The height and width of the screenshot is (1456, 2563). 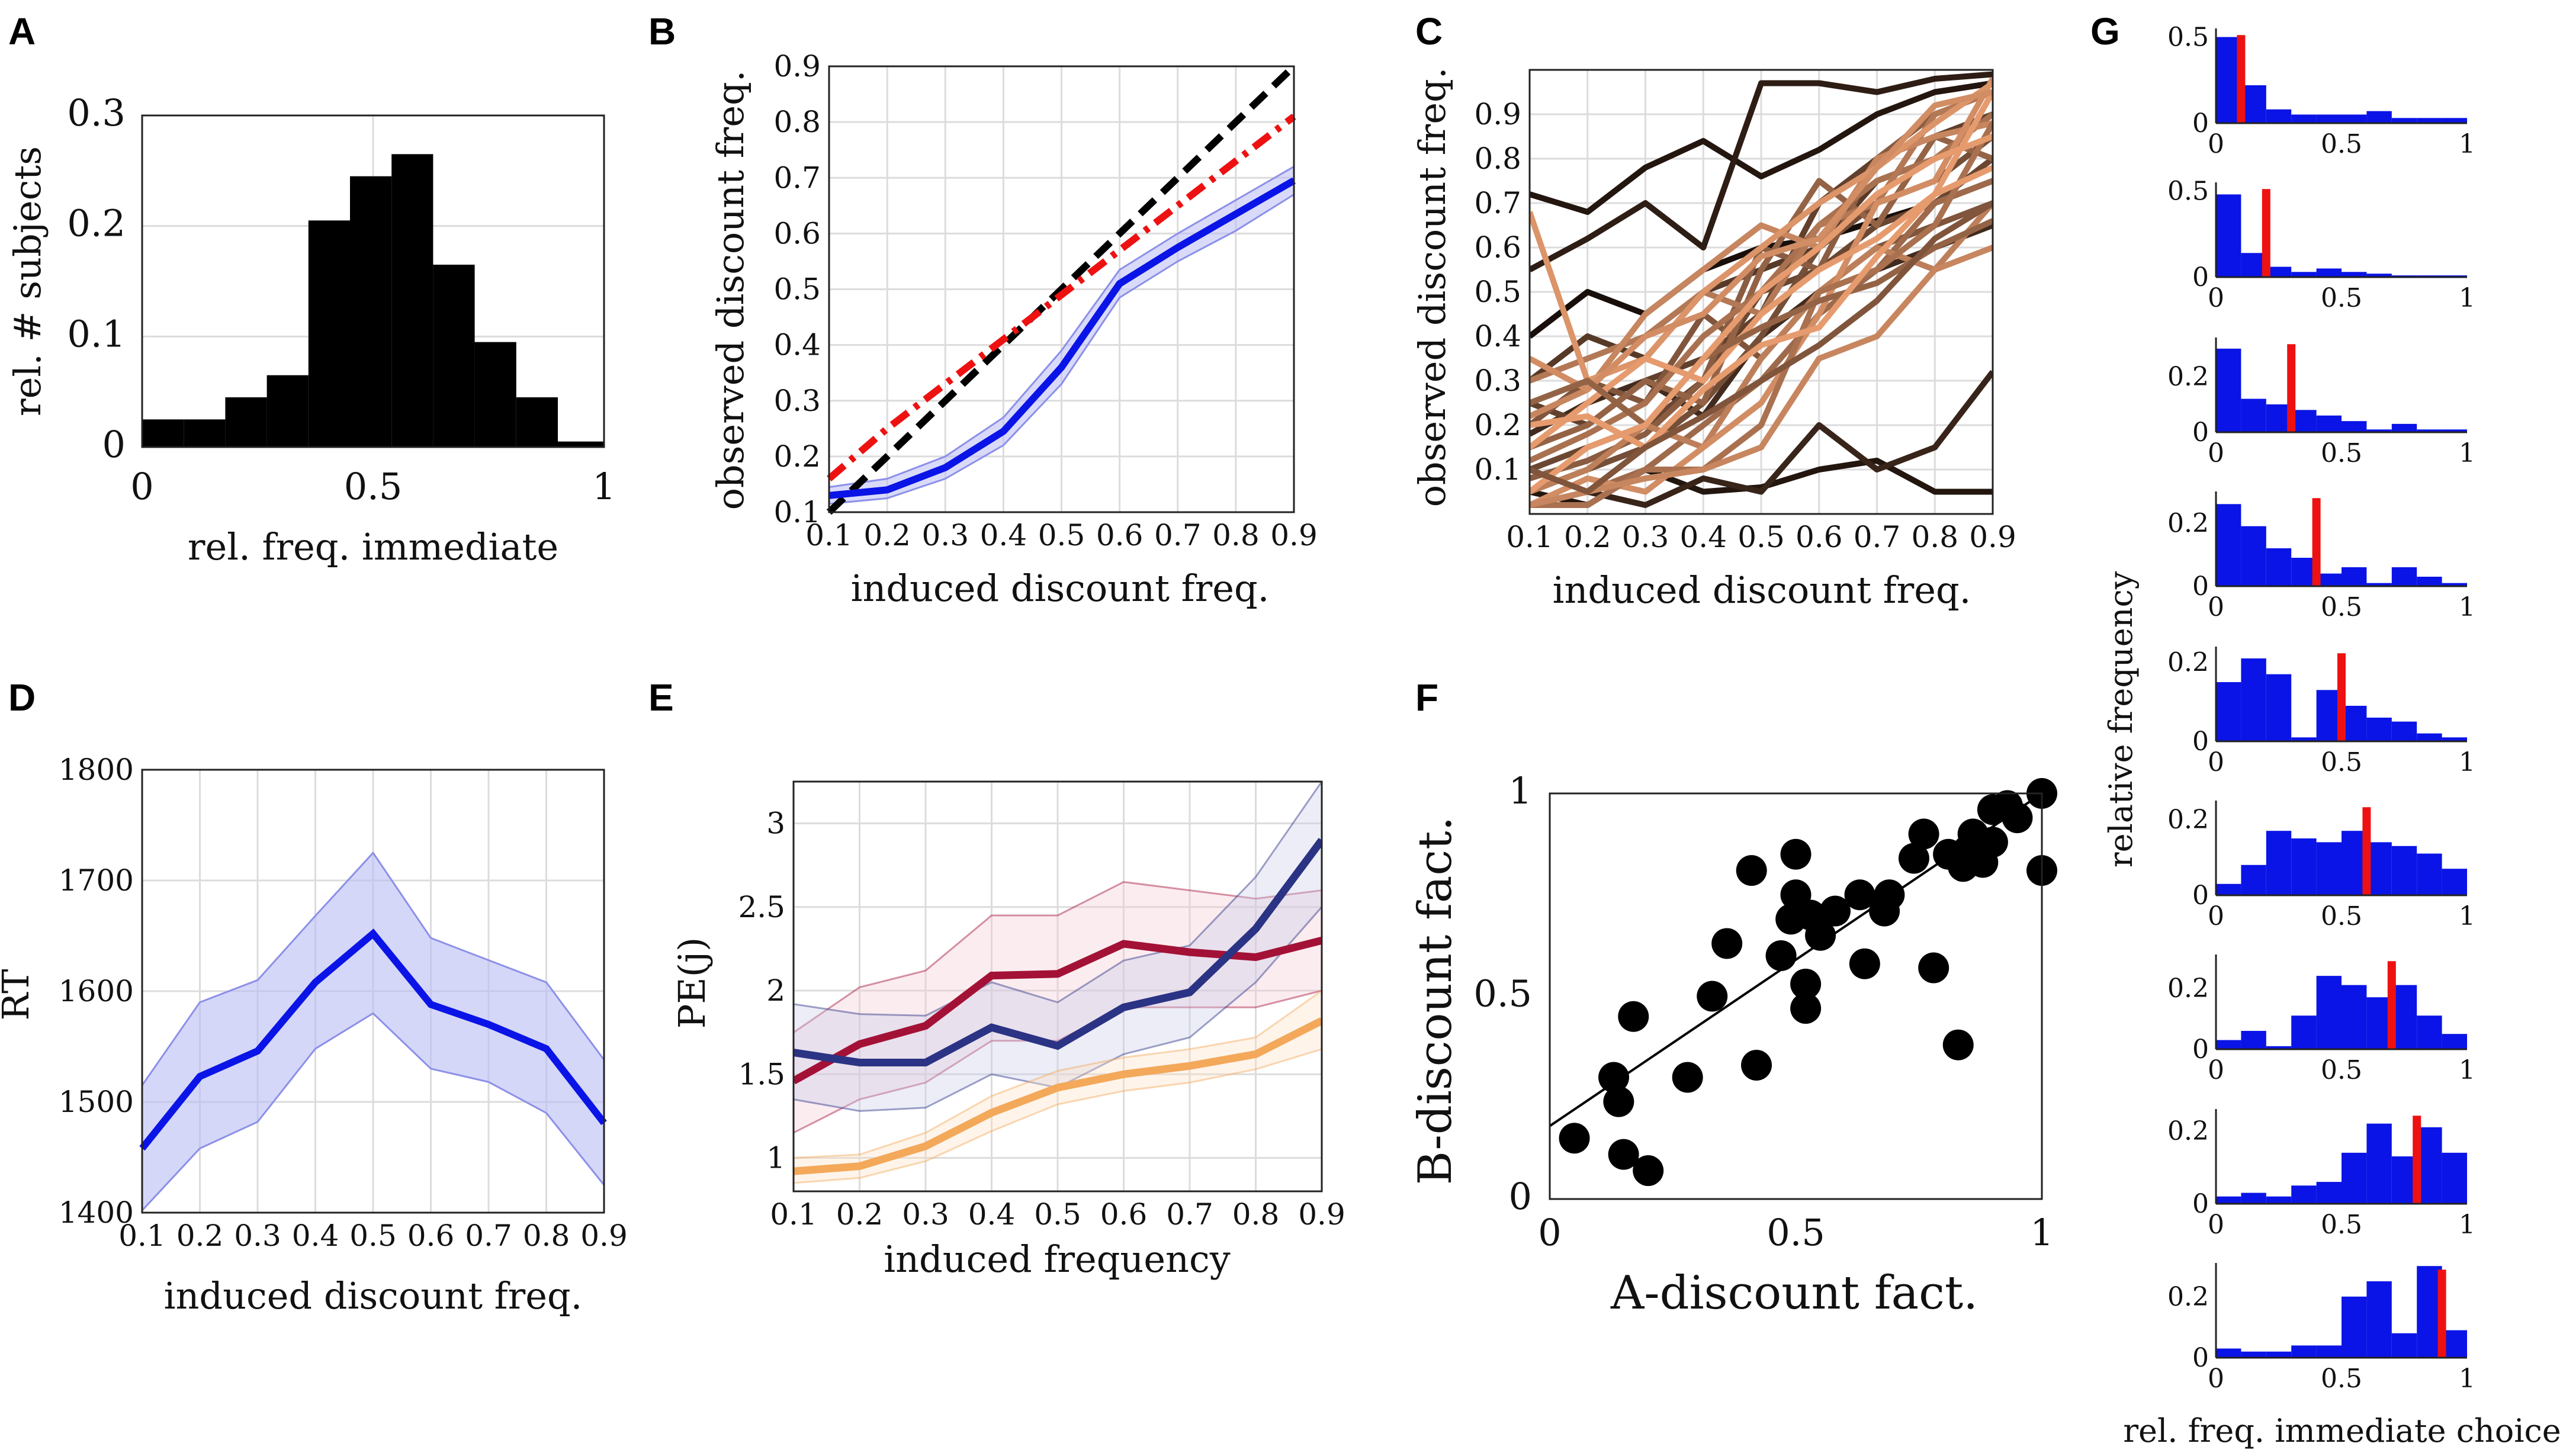 What do you see at coordinates (1761, 270) in the screenshot?
I see `subject-line` at bounding box center [1761, 270].